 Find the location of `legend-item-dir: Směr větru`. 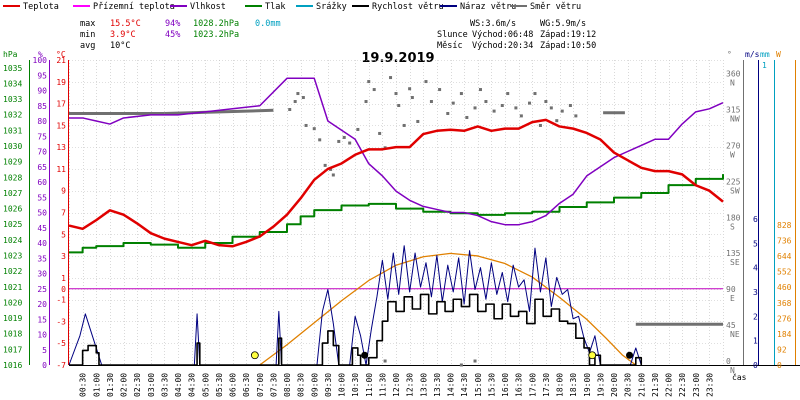

legend-item-dir: Směr větru is located at coordinates (545, 7).